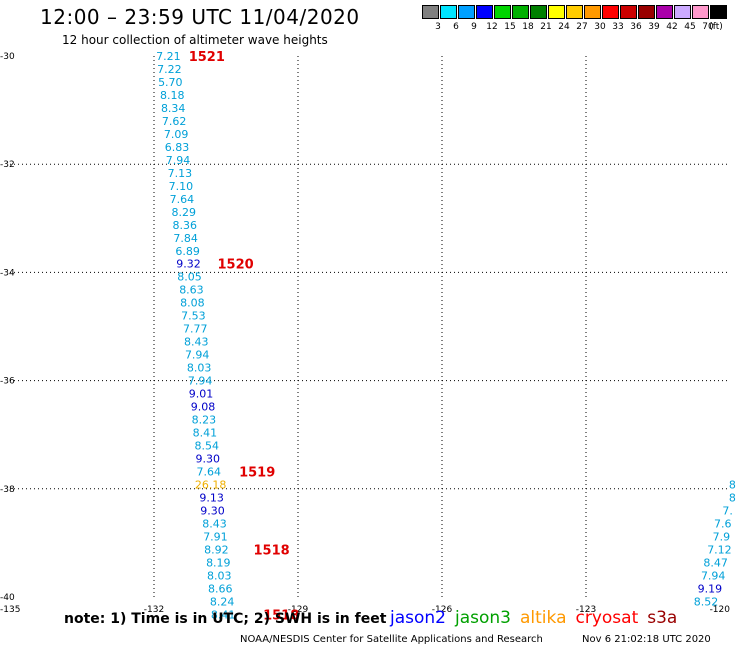 This screenshot has width=740, height=650. Describe the element at coordinates (205, 433) in the screenshot. I see `wave-height-reading: 8.41` at that location.